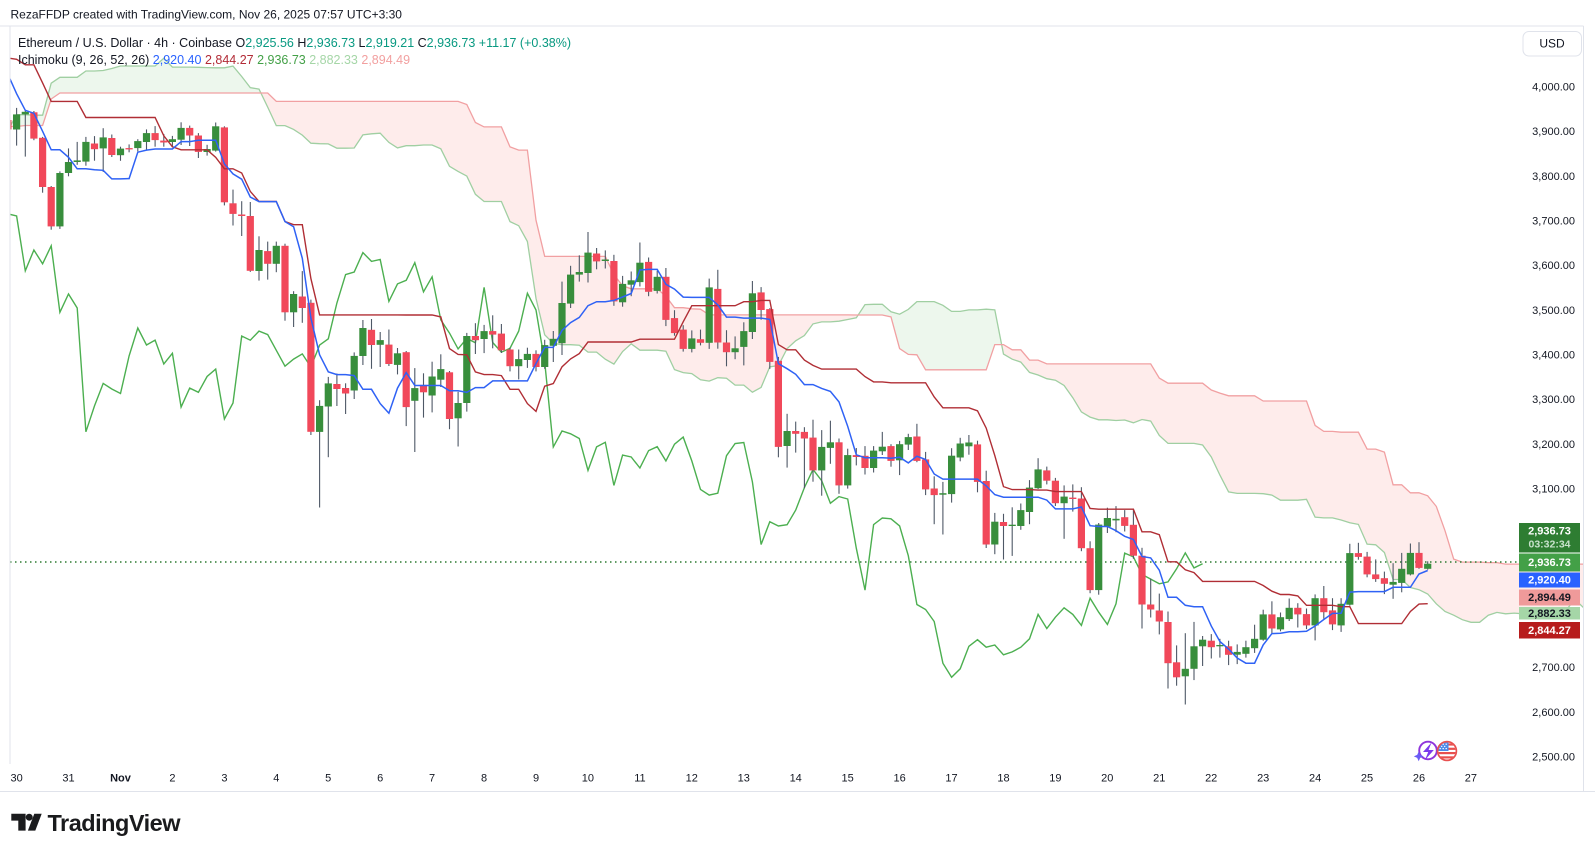 The width and height of the screenshot is (1595, 858). Describe the element at coordinates (1553, 713) in the screenshot. I see `svg-text: 2,600.00` at that location.